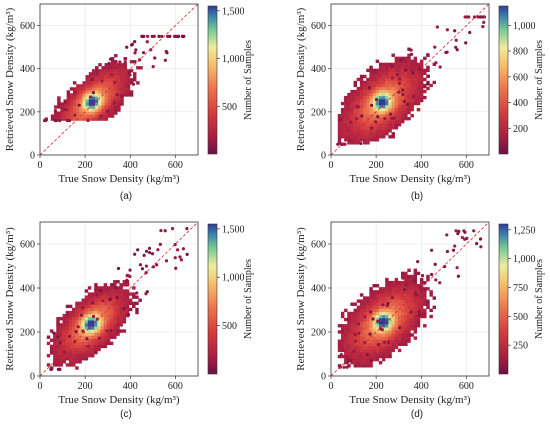 The height and width of the screenshot is (427, 550). What do you see at coordinates (118, 400) in the screenshot?
I see `x-axis-label: True Snow Density (kg/m³)` at bounding box center [118, 400].